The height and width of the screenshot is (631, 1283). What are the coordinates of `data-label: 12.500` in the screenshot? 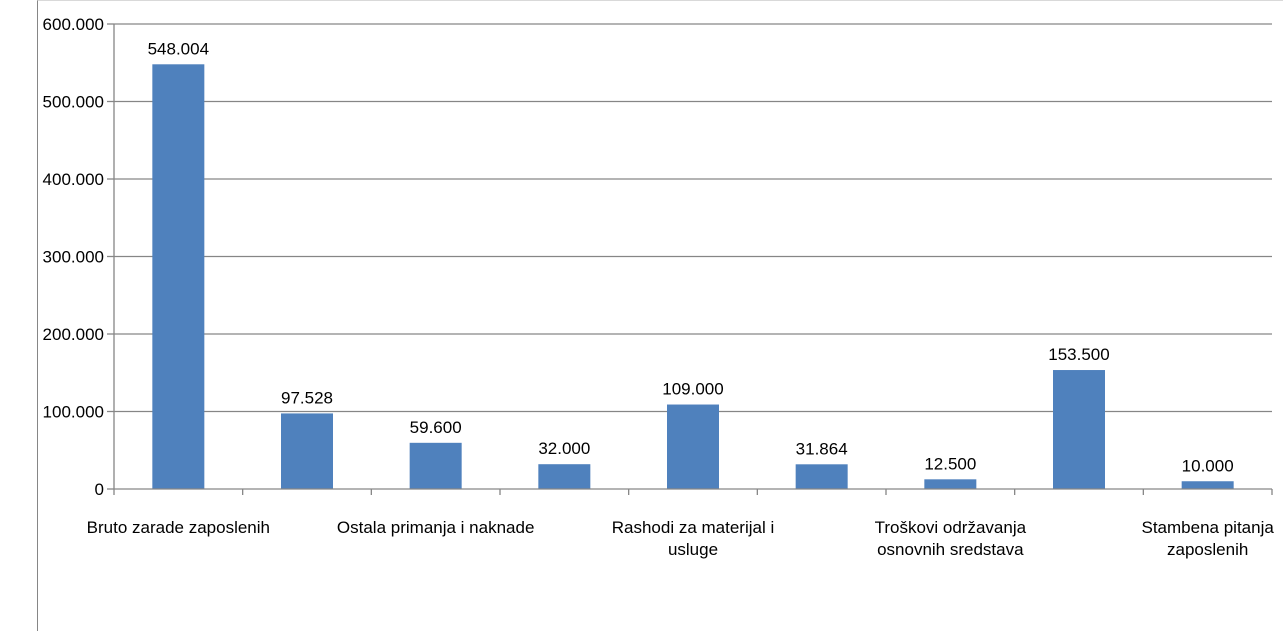 It's located at (950, 463).